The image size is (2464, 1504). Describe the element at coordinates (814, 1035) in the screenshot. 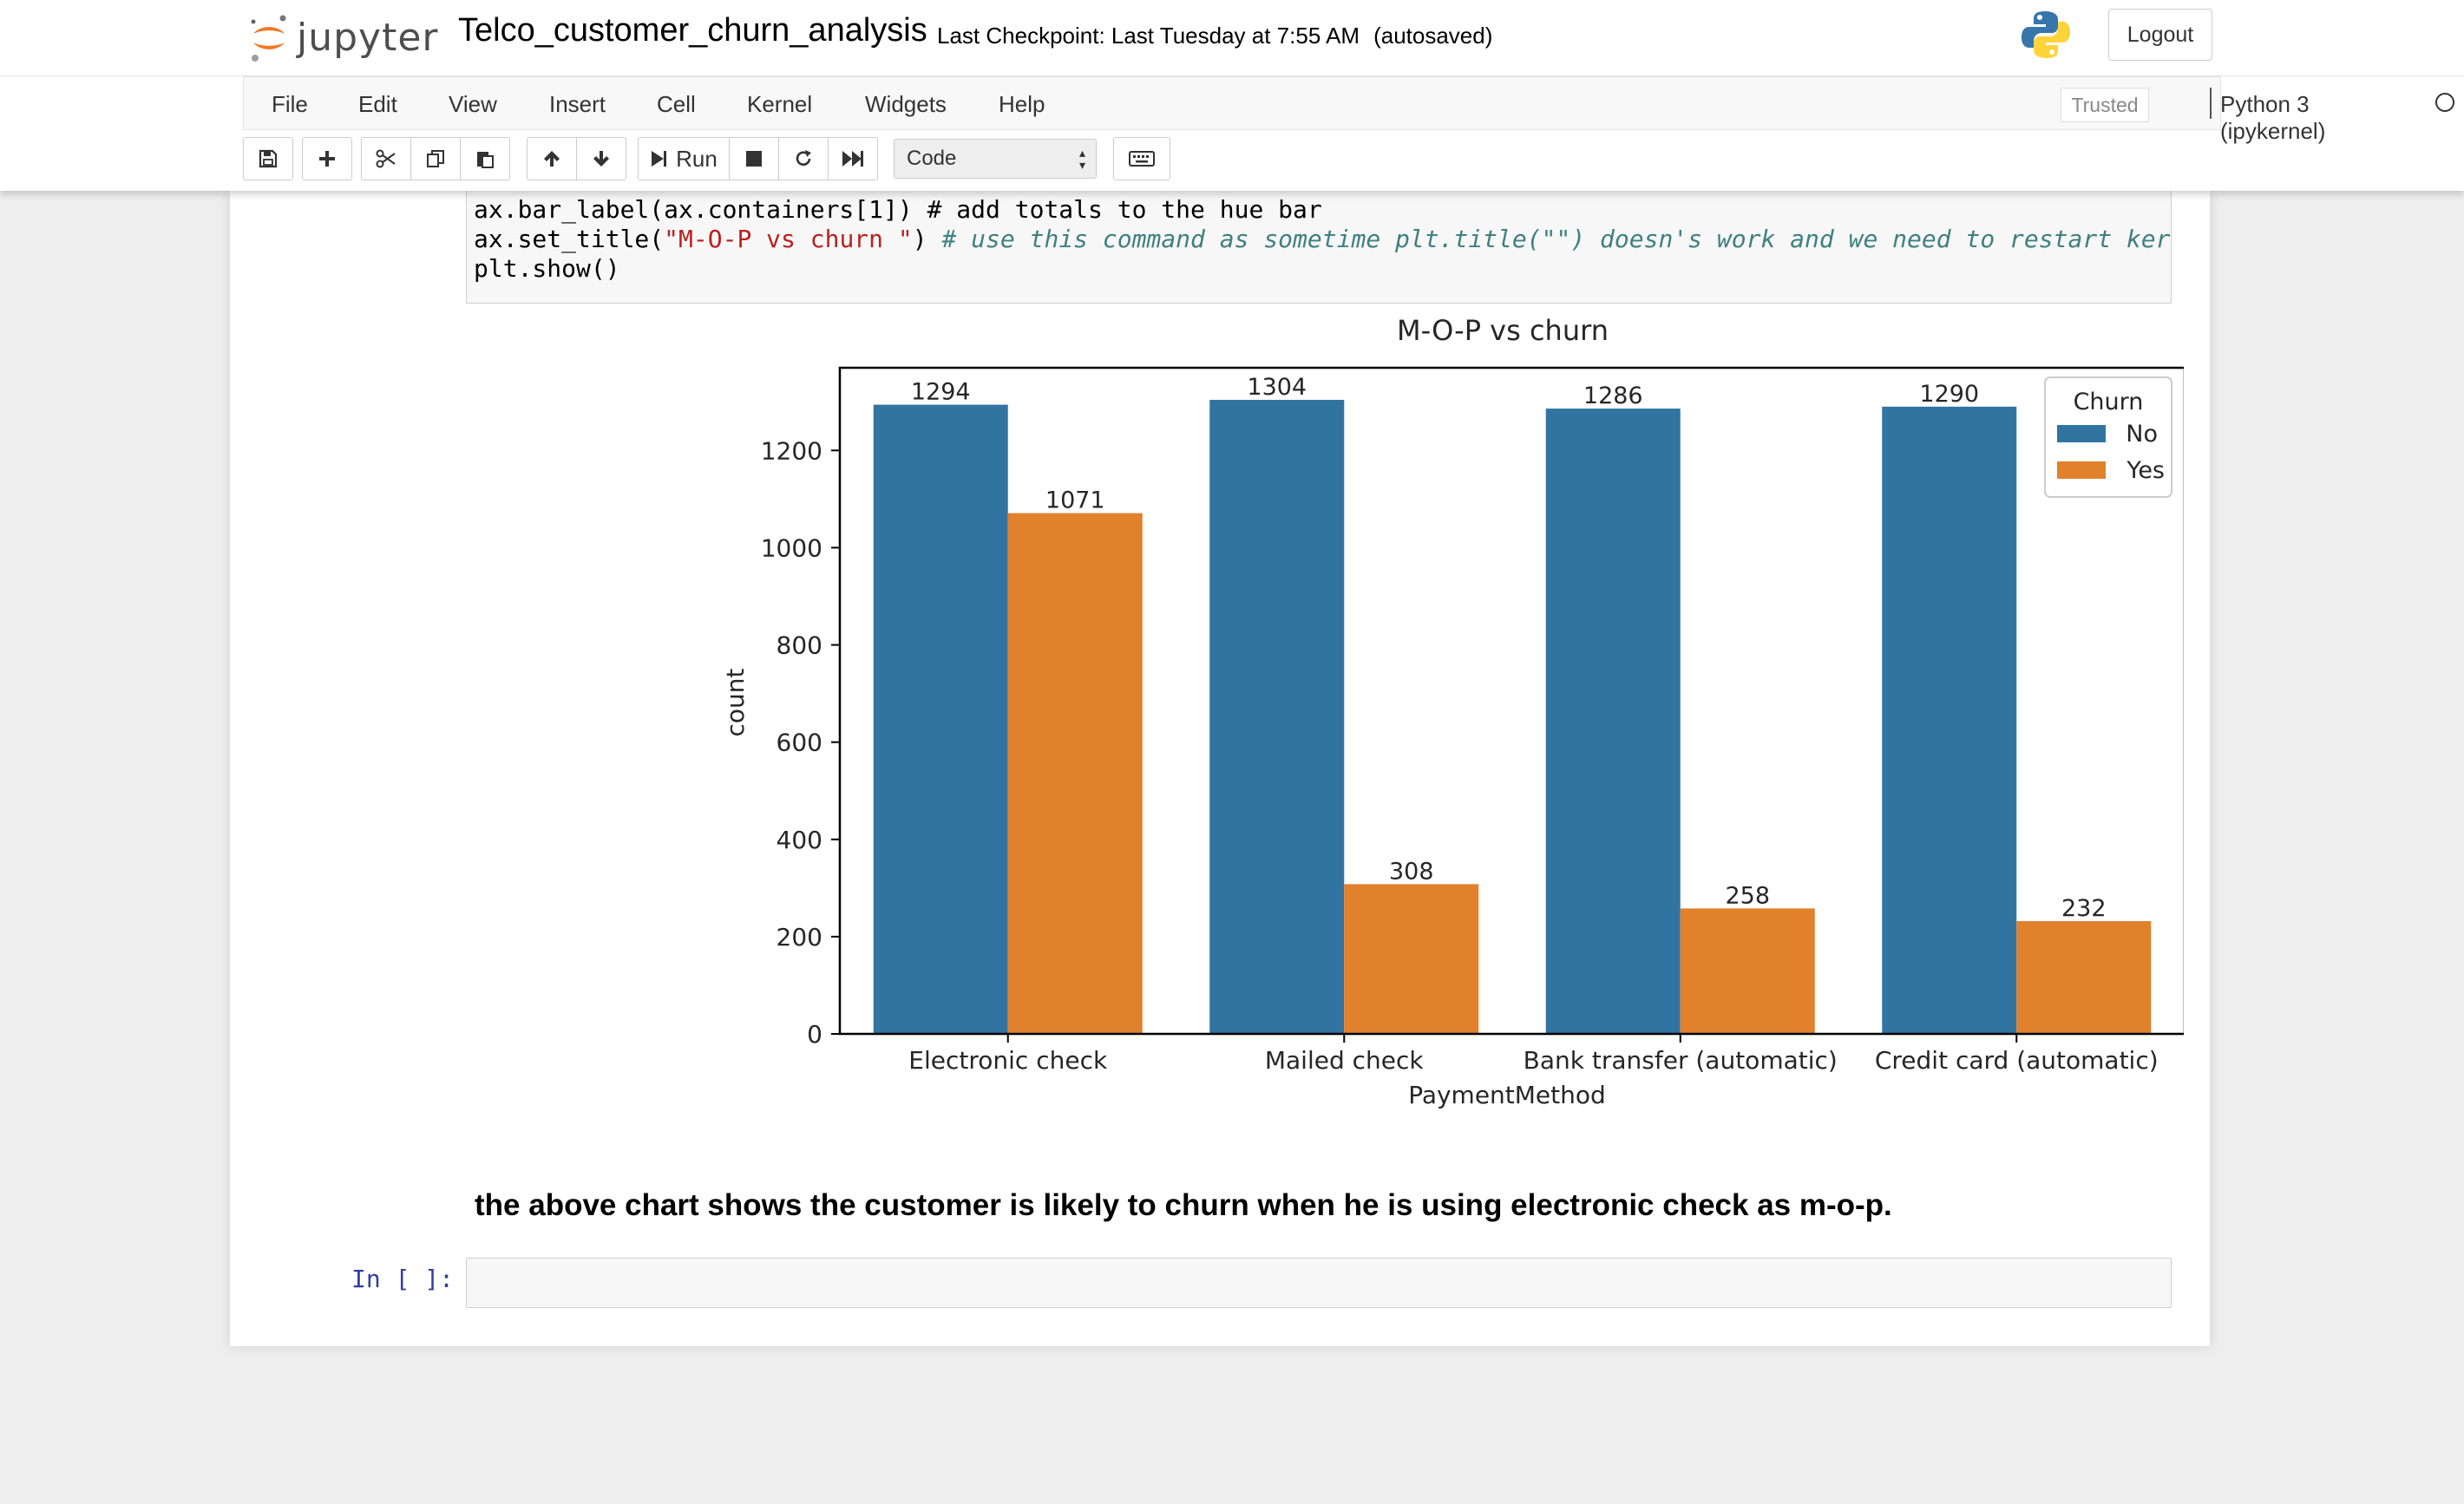

I see `y-tick-label: 0` at that location.